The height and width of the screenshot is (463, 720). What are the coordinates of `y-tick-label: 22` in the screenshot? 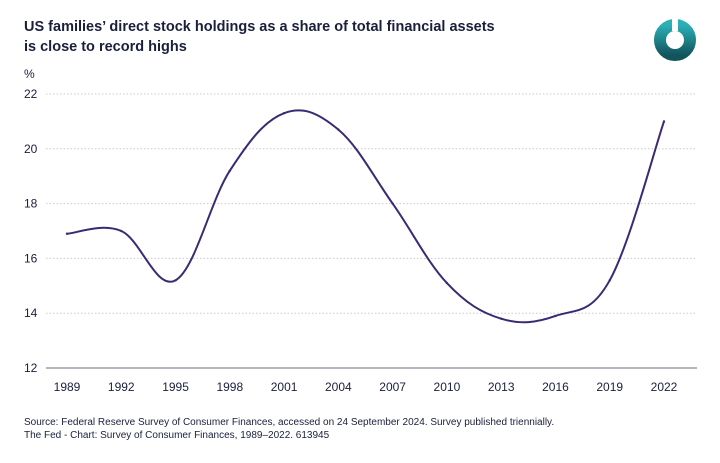 It's located at (31, 94).